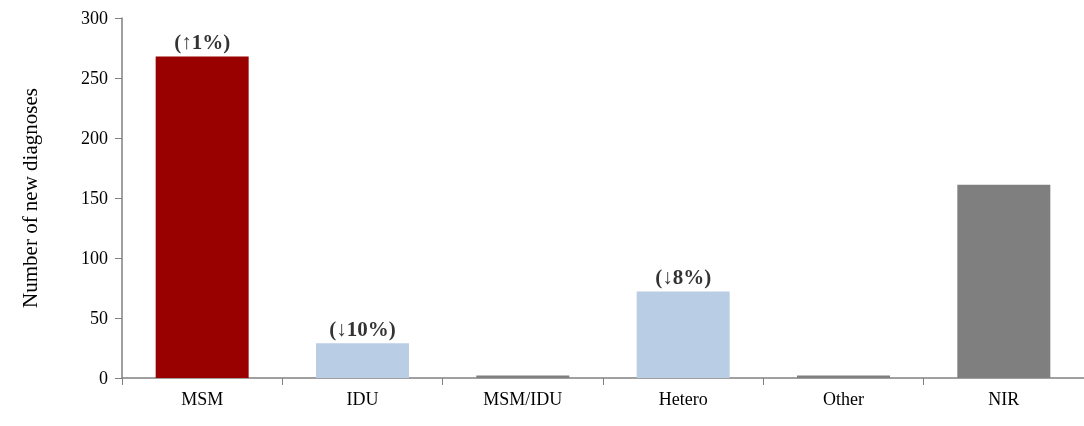 This screenshot has height=426, width=1084. What do you see at coordinates (843, 399) in the screenshot?
I see `x-tick-label: Other` at bounding box center [843, 399].